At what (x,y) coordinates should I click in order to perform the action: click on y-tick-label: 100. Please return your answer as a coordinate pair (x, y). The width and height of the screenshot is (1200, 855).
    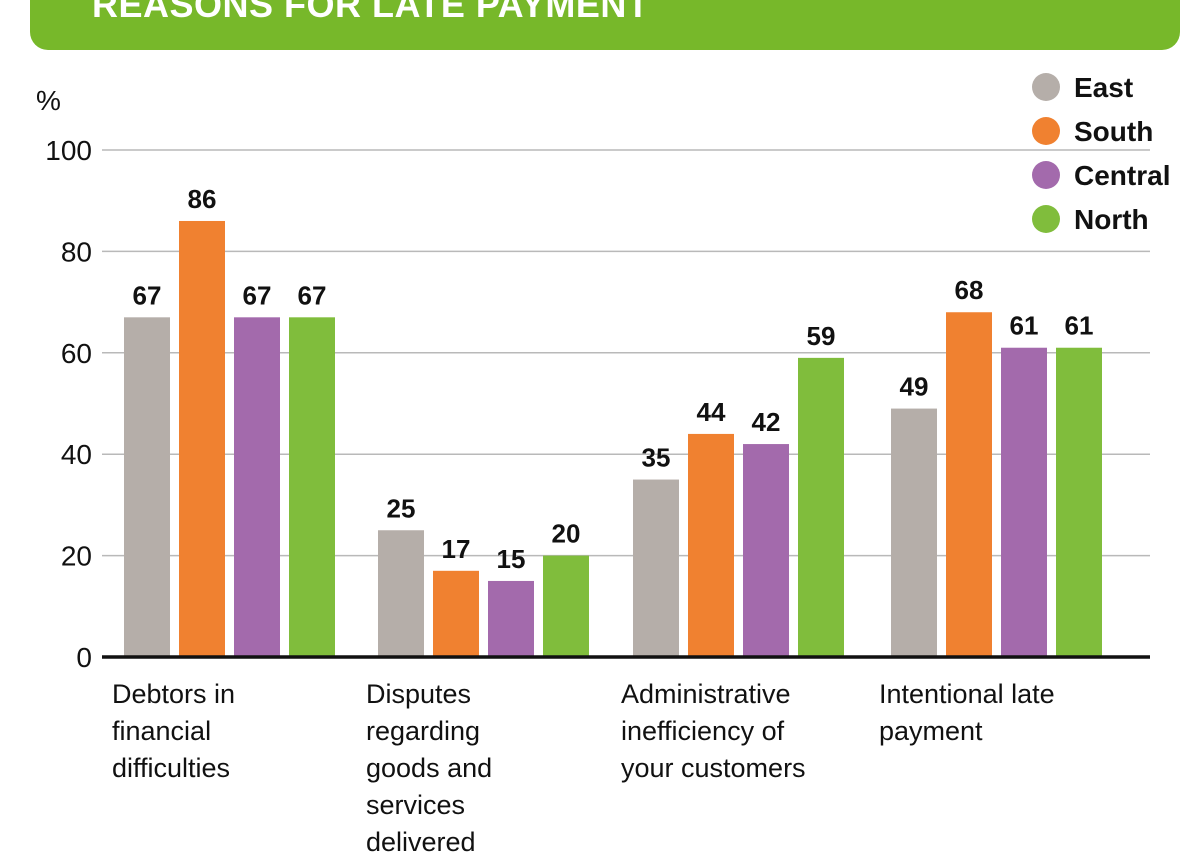
    Looking at the image, I should click on (68, 150).